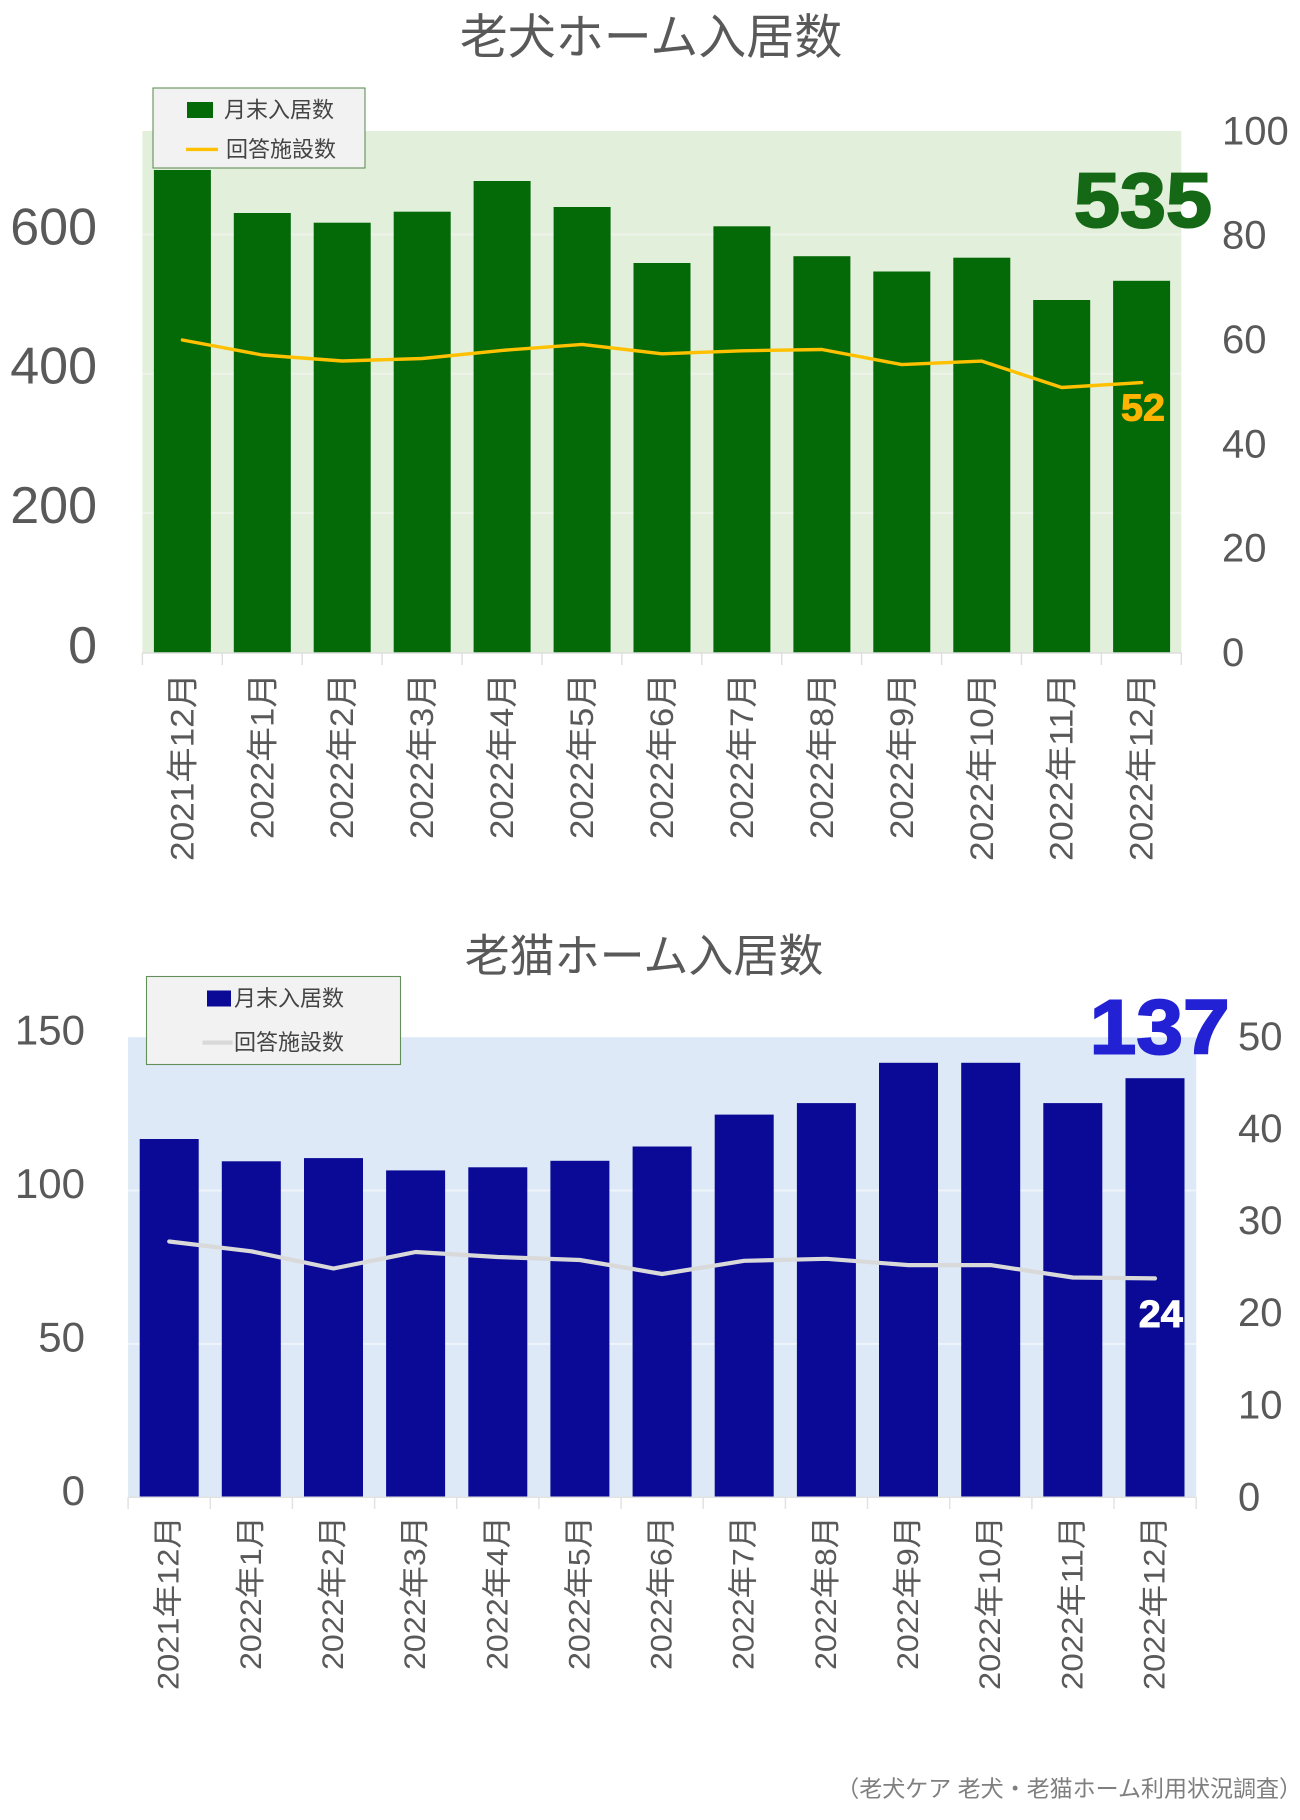 This screenshot has width=1300, height=1820. What do you see at coordinates (1260, 1221) in the screenshot?
I see `svg-text: 30` at bounding box center [1260, 1221].